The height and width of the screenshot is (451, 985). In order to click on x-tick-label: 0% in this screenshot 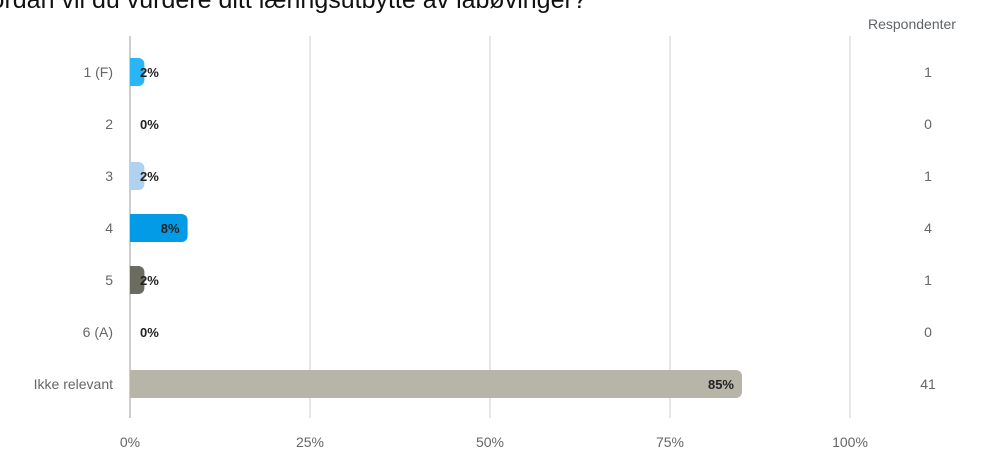, I will do `click(130, 442)`.